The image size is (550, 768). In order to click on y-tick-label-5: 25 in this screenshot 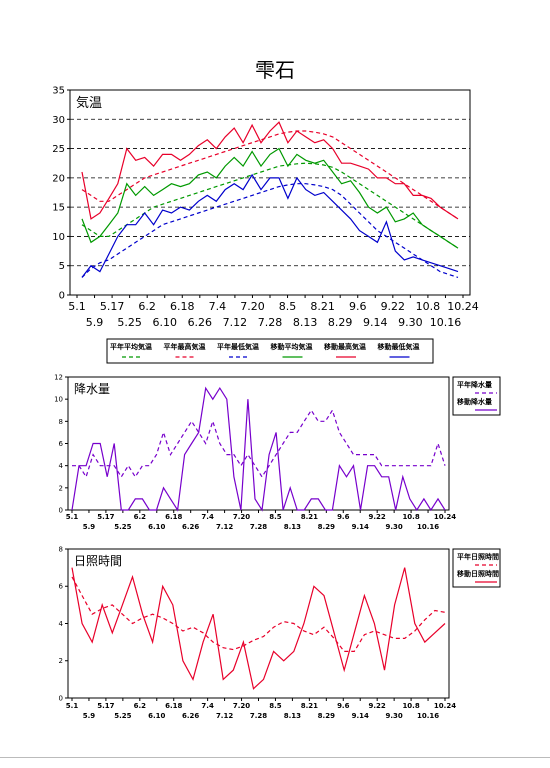, I will do `click(58, 149)`.